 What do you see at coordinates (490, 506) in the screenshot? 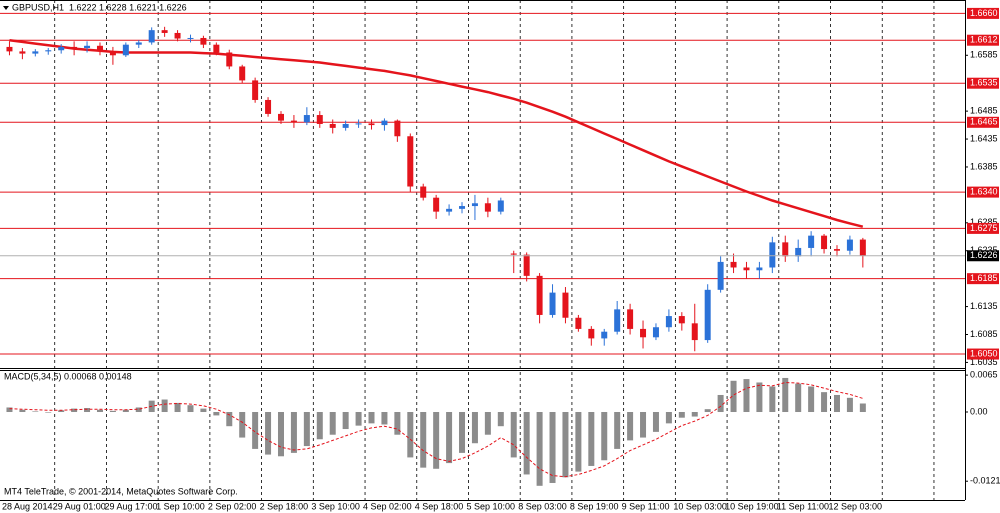
I see `x-tick-label: 5 Sep 10:00` at bounding box center [490, 506].